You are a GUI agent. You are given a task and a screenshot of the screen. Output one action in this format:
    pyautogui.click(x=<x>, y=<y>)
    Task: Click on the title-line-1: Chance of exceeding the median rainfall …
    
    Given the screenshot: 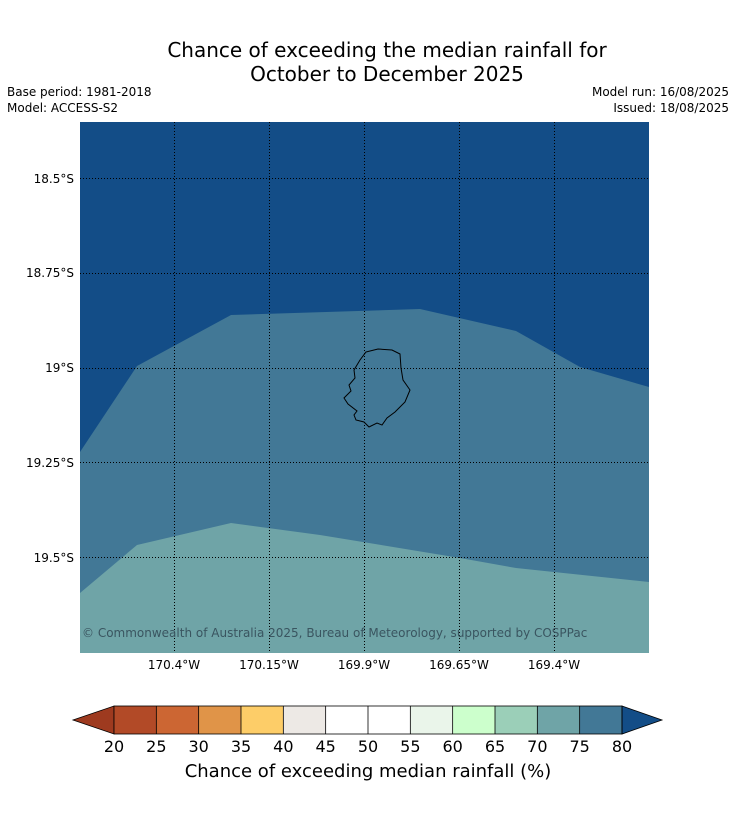 What is the action you would take?
    pyautogui.click(x=387, y=50)
    